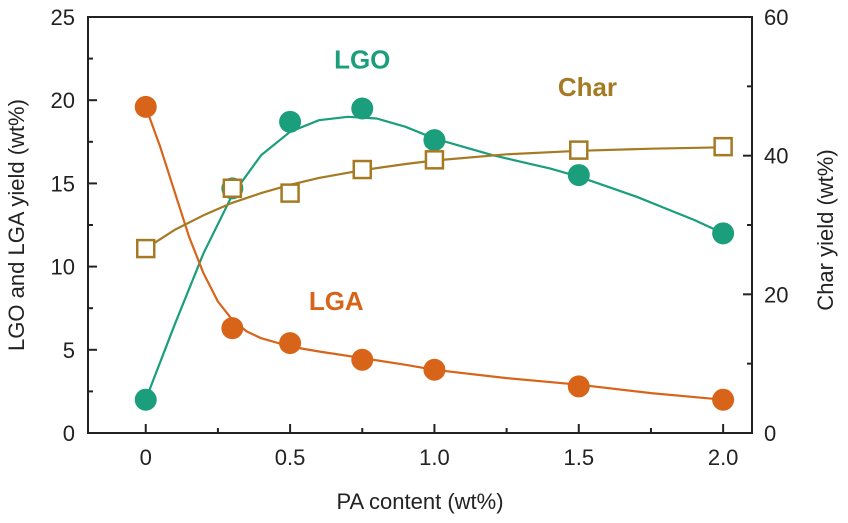  I want to click on y-tick-label-left: 0, so click(69, 433).